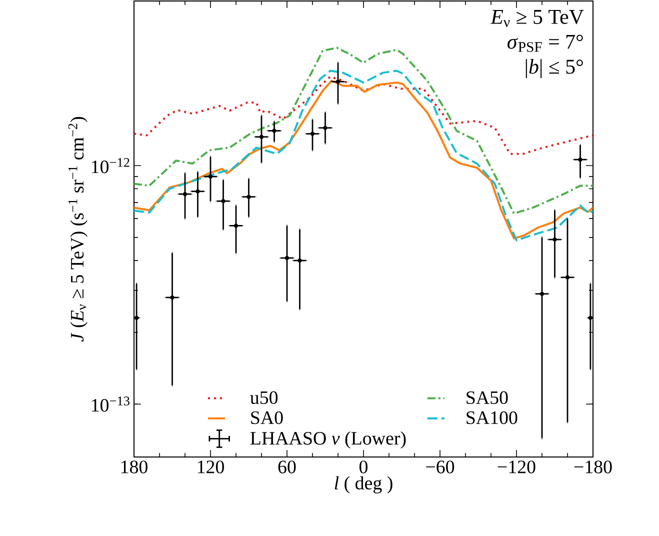 The height and width of the screenshot is (536, 659). Describe the element at coordinates (593, 467) in the screenshot. I see `x-tick-label: −180` at that location.